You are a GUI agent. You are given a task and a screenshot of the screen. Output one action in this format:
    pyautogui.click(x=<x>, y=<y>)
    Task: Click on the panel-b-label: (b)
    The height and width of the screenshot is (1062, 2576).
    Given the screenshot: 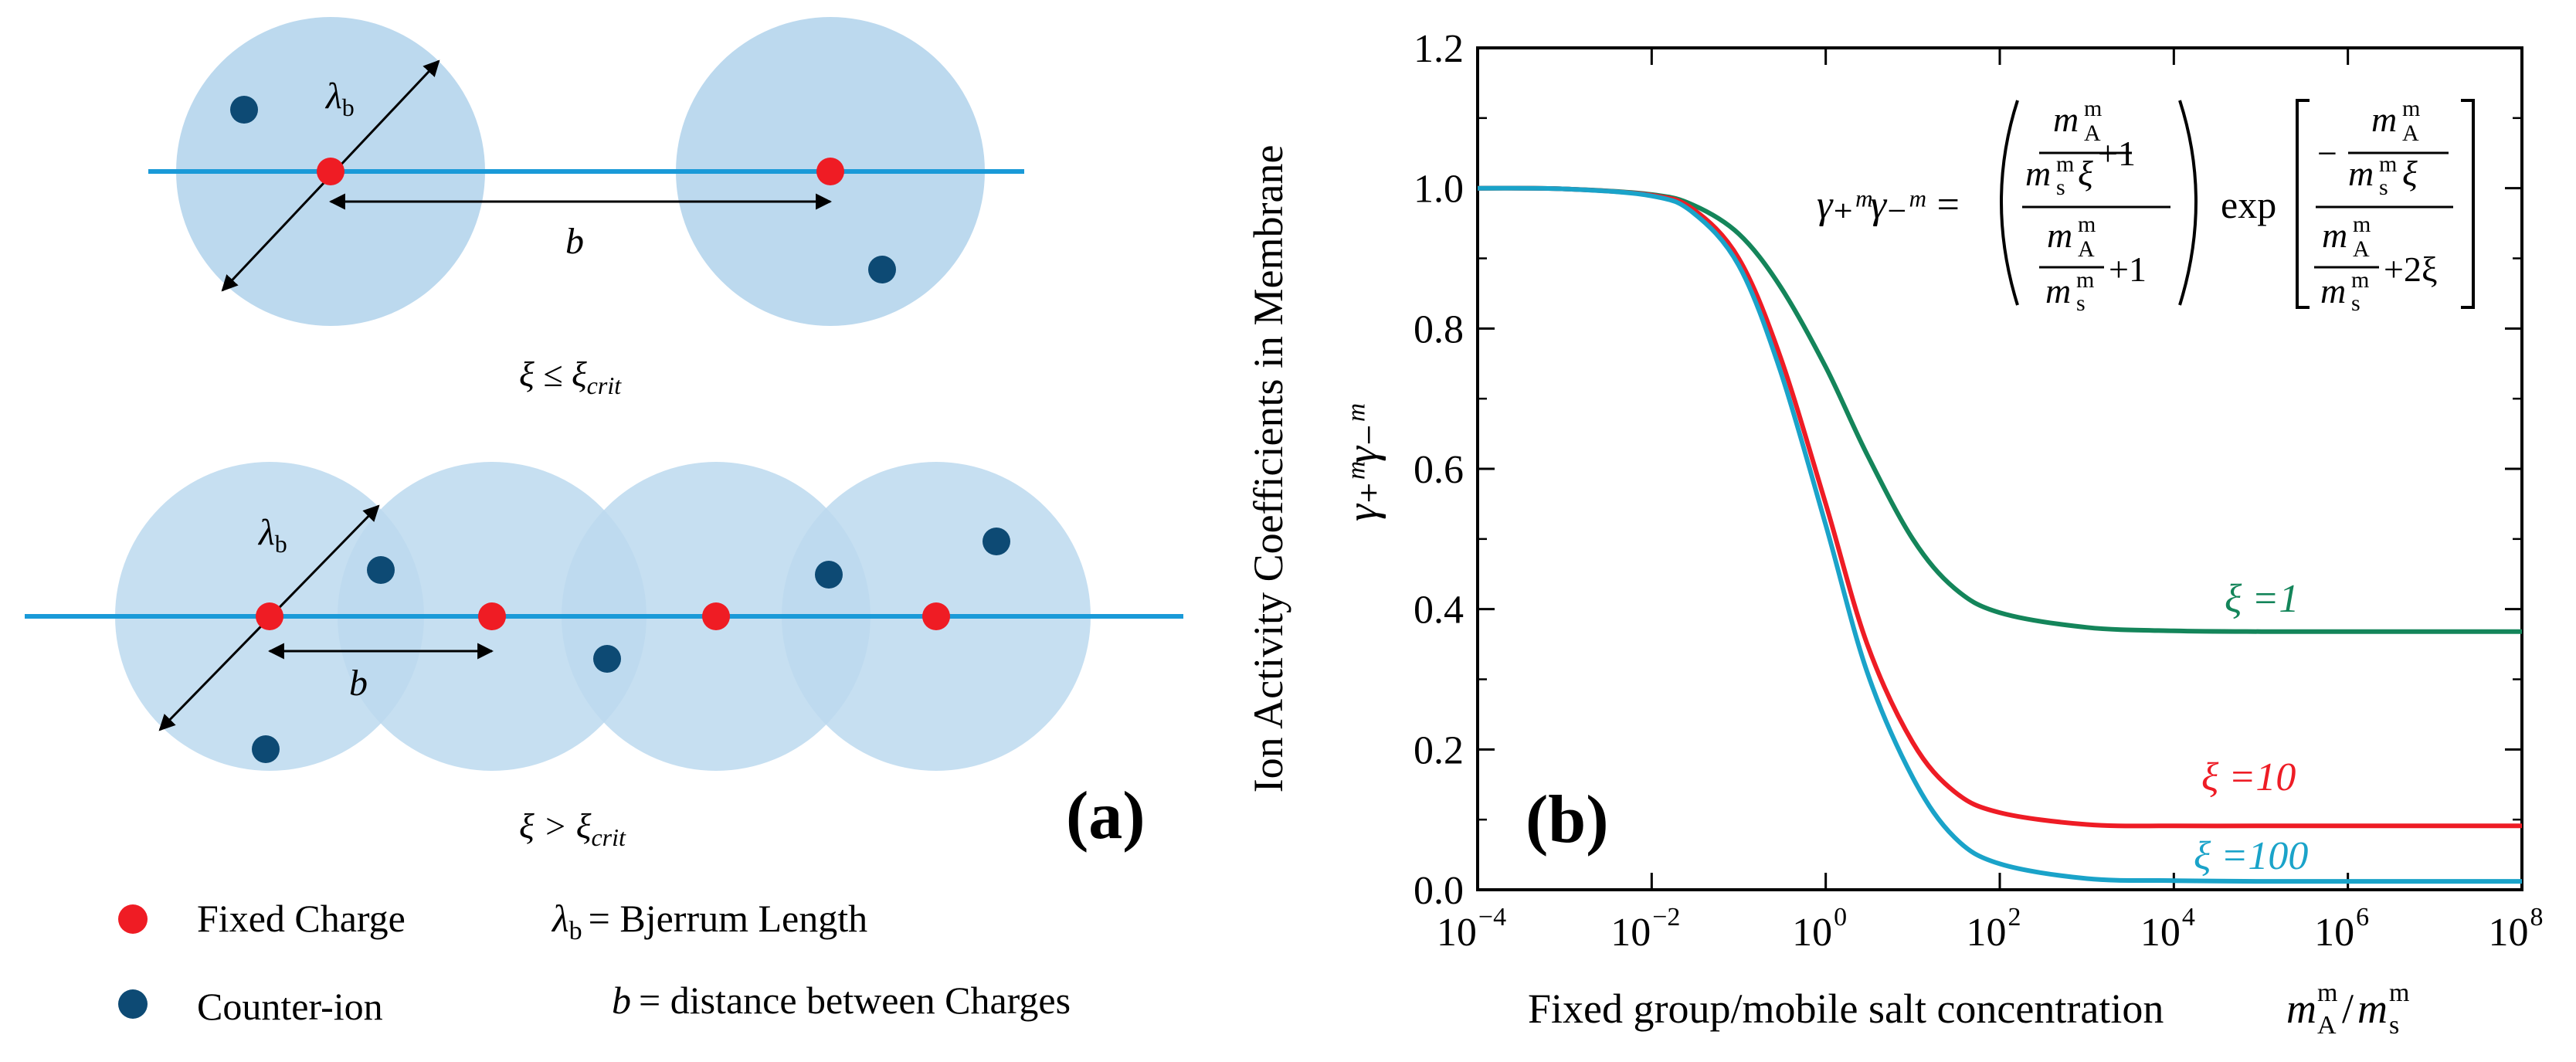 What is the action you would take?
    pyautogui.click(x=1567, y=820)
    